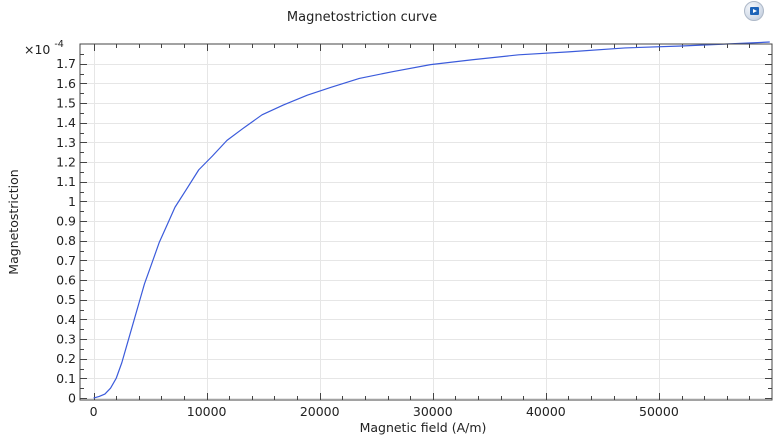 Image resolution: width=780 pixels, height=436 pixels. What do you see at coordinates (66, 122) in the screenshot?
I see `y-tick-label: 1.4` at bounding box center [66, 122].